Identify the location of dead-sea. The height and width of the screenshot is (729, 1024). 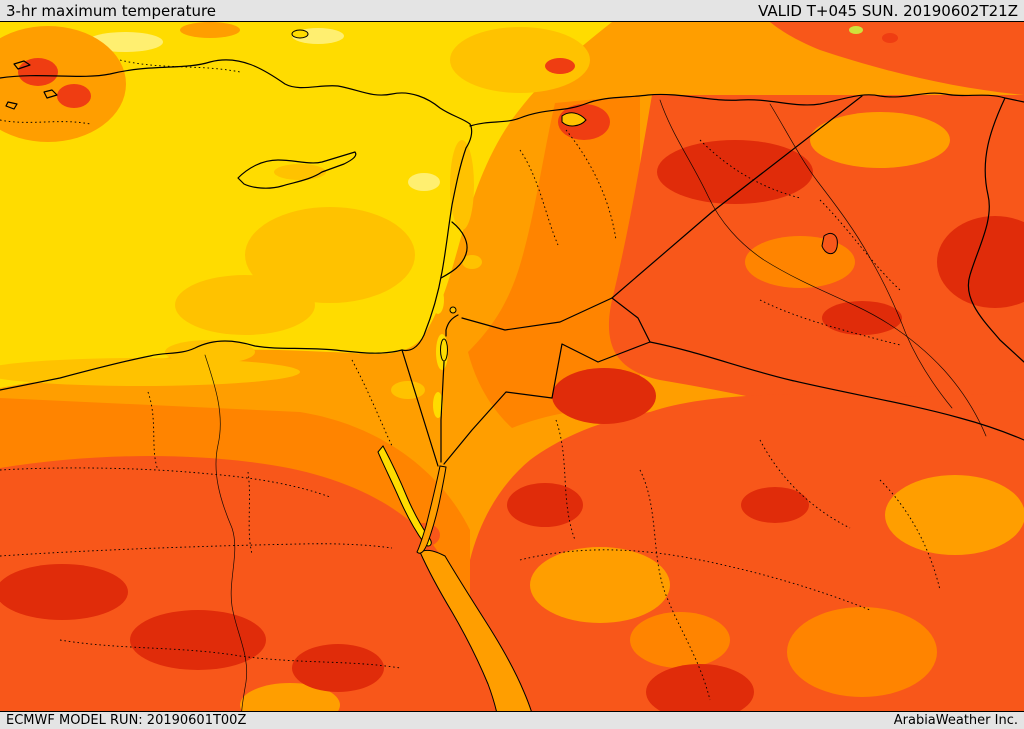
(444, 350).